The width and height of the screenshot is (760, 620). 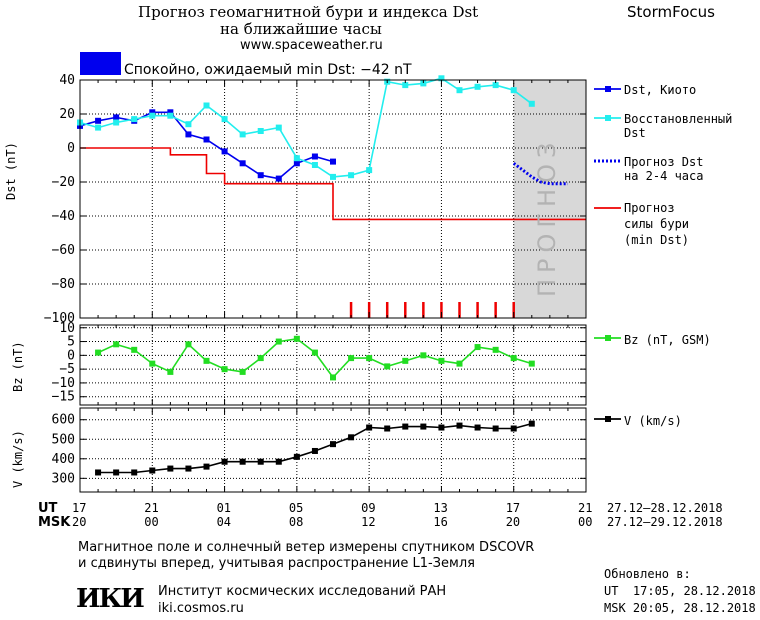 I want to click on msk-tick-label: 00, so click(x=151, y=522).